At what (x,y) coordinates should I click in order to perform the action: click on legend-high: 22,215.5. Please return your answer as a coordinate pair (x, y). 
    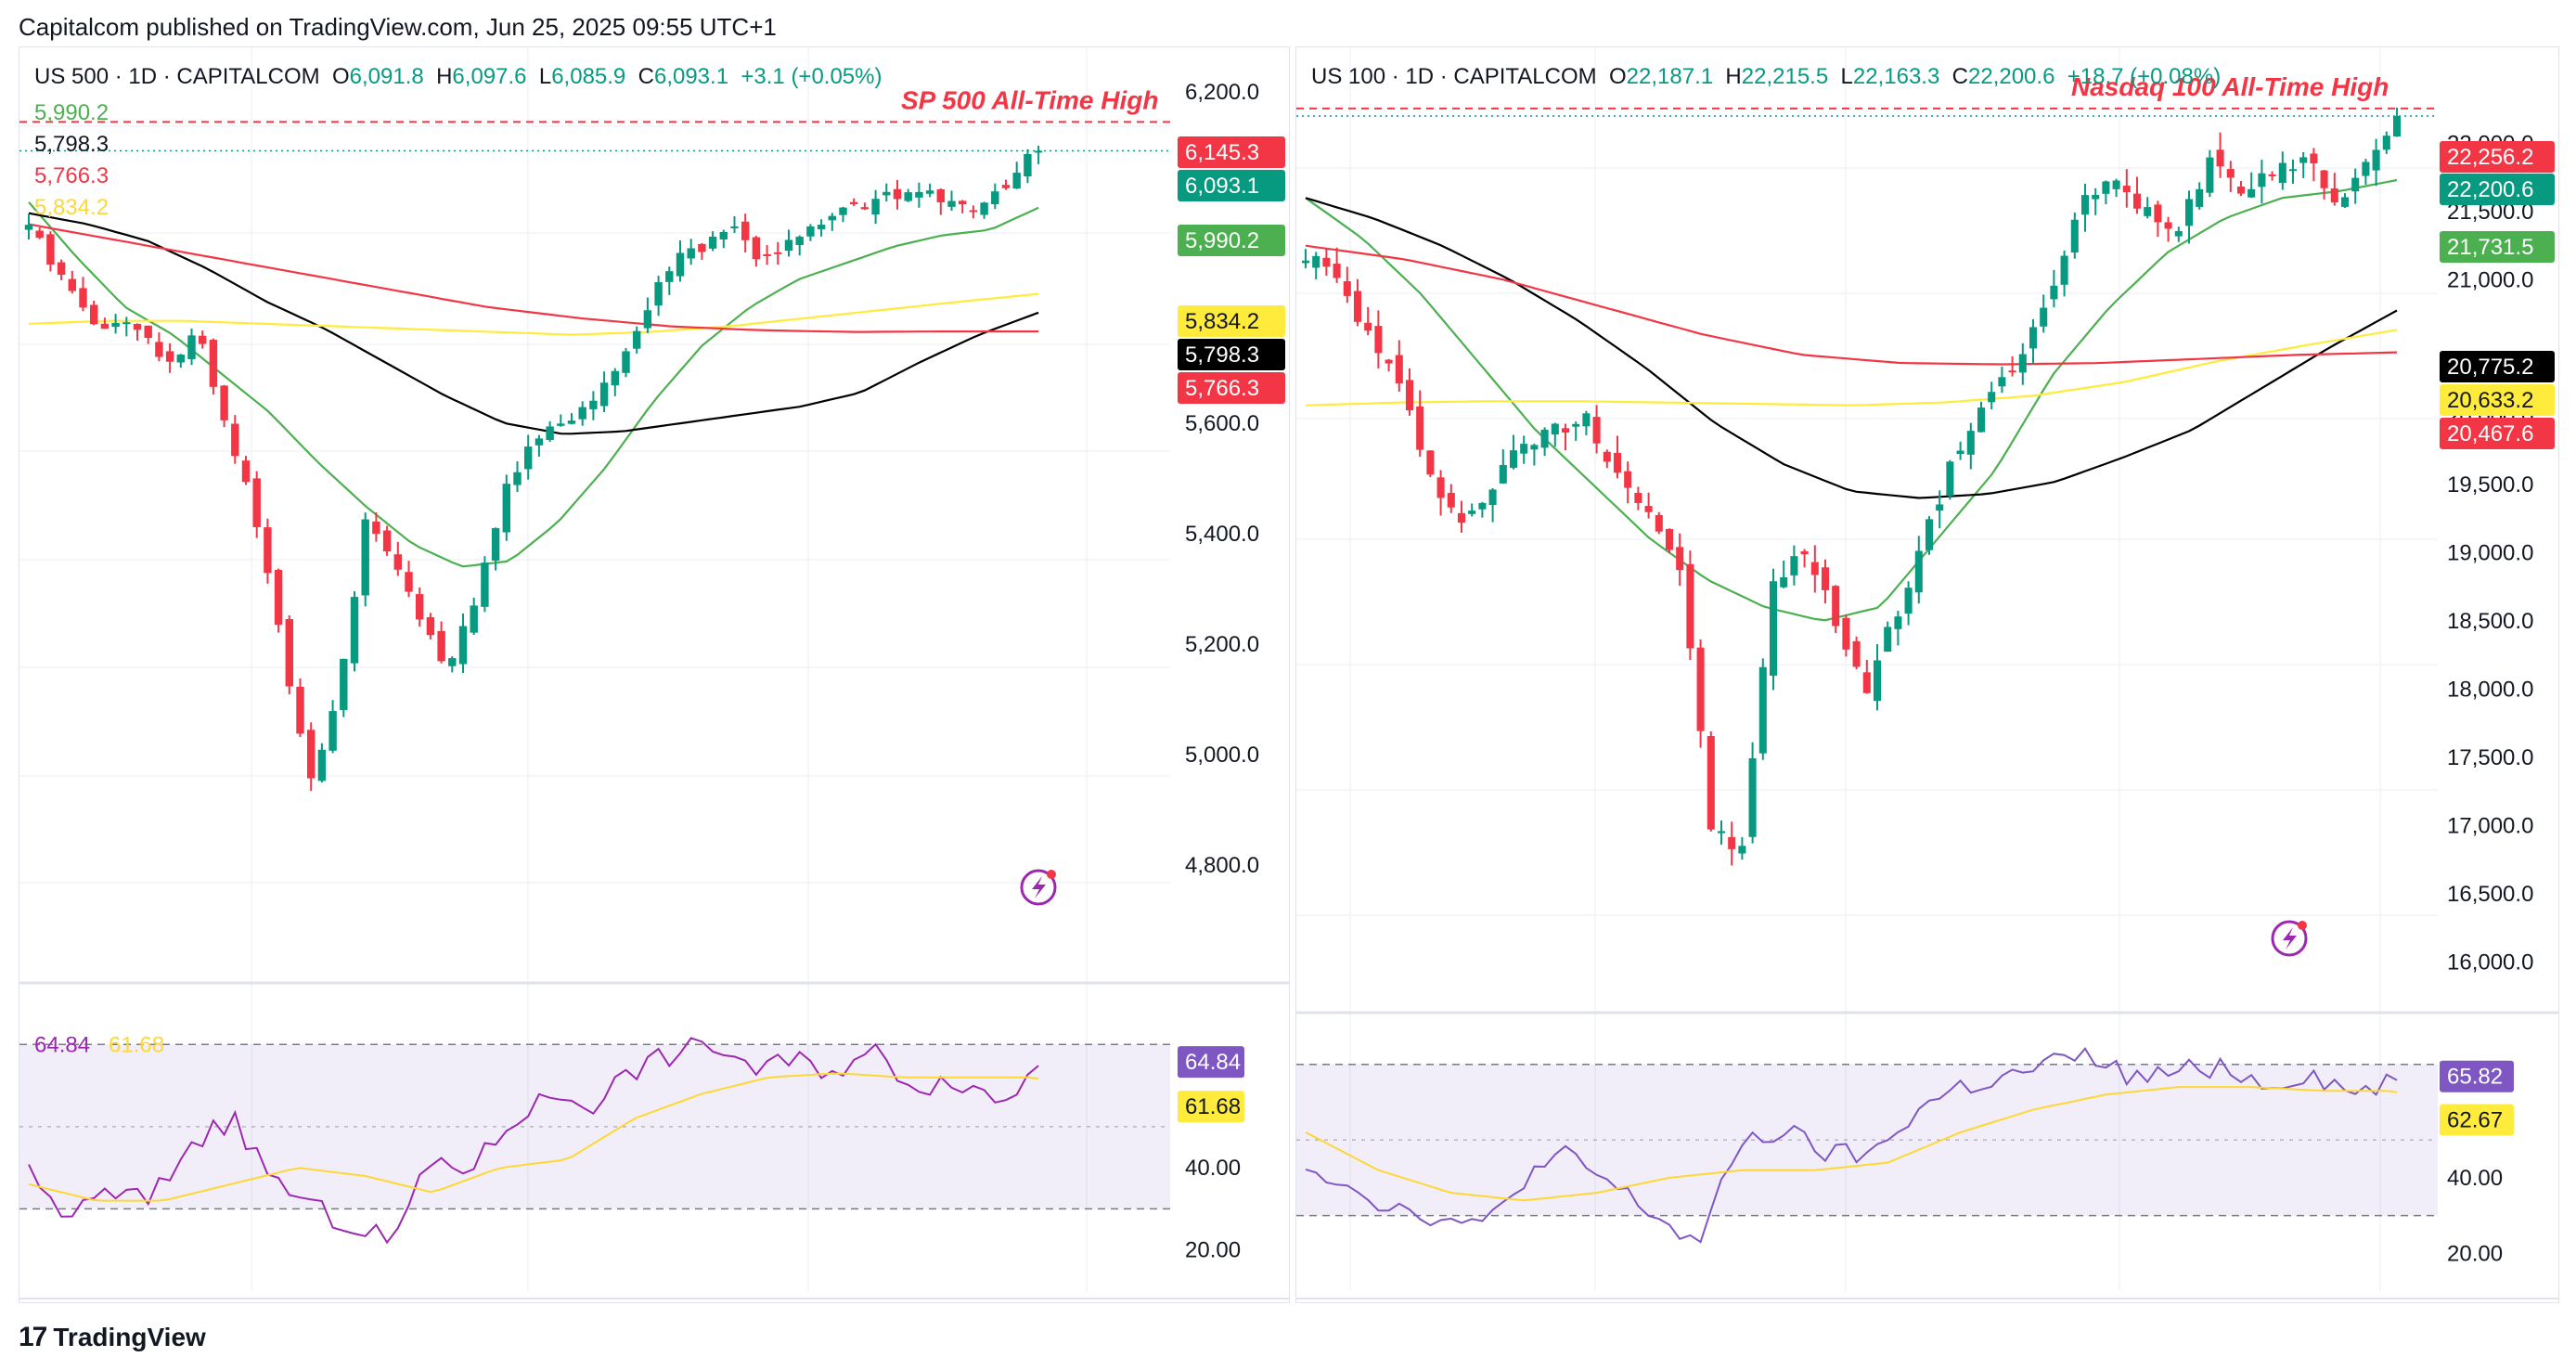
    Looking at the image, I should click on (1785, 76).